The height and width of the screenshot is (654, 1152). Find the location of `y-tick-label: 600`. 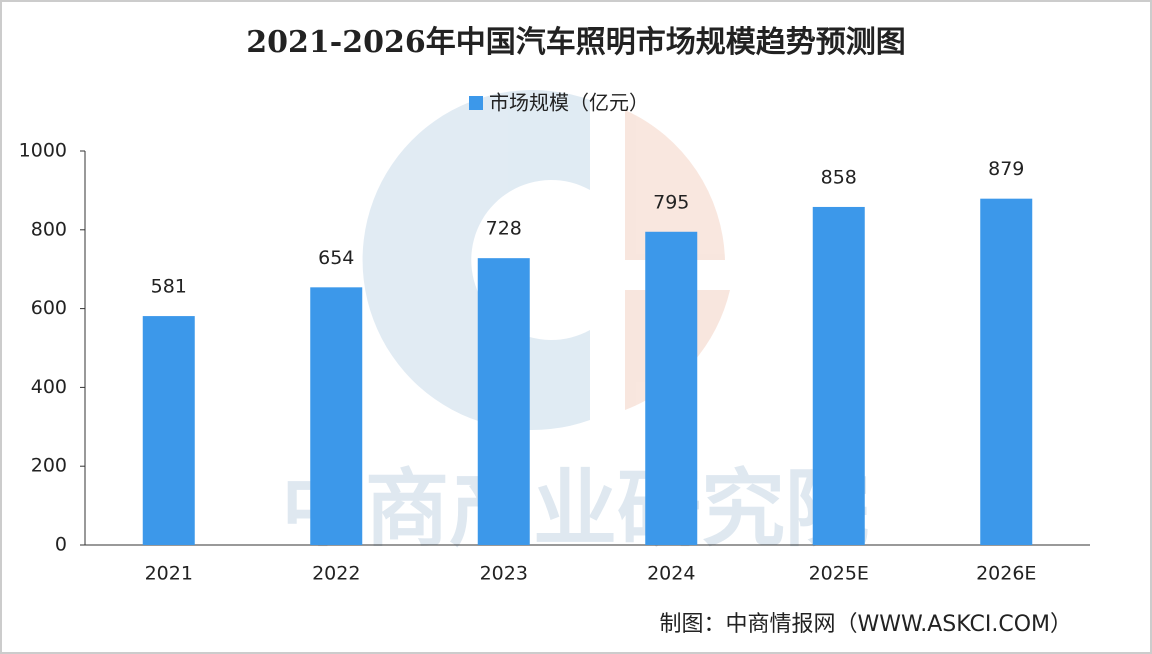

y-tick-label: 600 is located at coordinates (49, 308).